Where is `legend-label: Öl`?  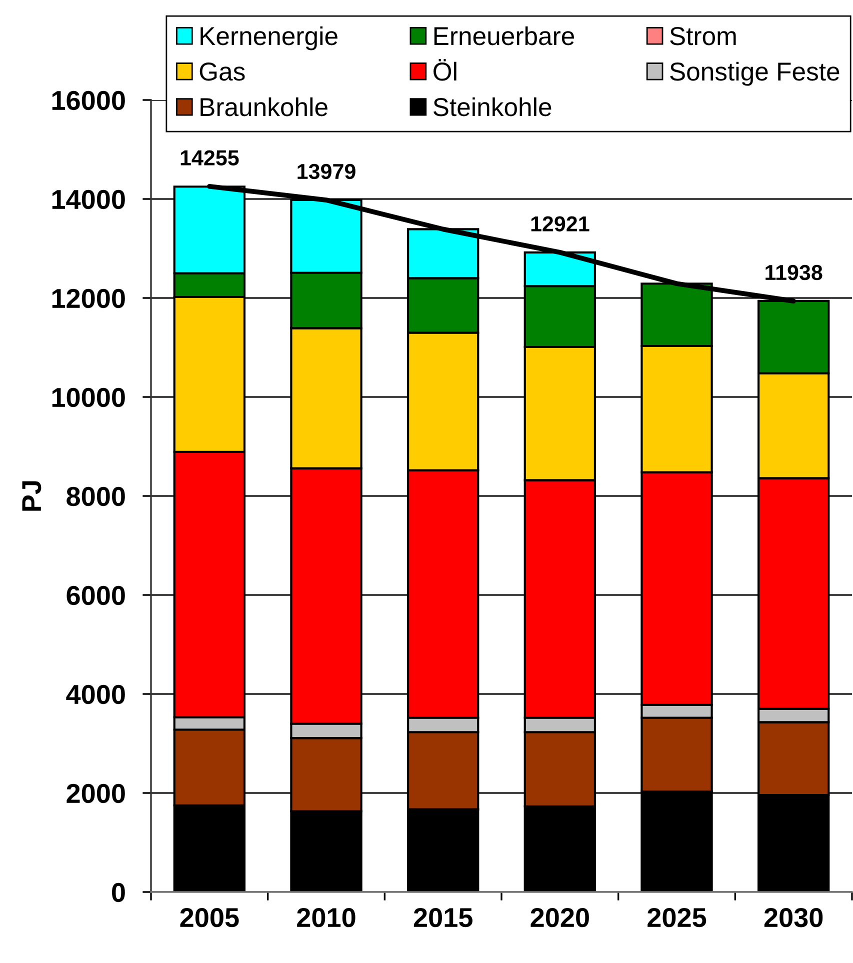 legend-label: Öl is located at coordinates (445, 69).